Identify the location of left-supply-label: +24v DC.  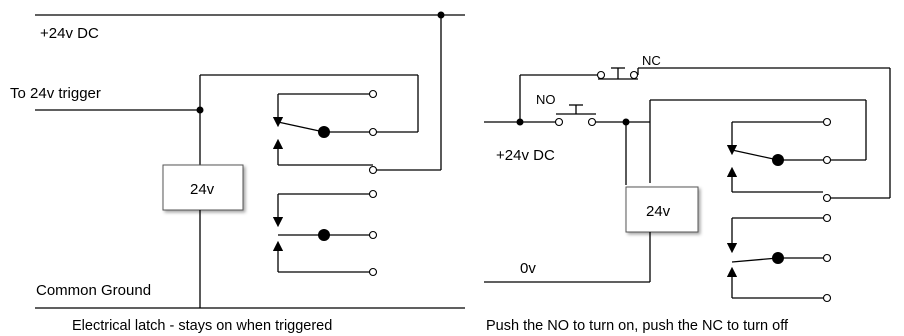
(69, 33).